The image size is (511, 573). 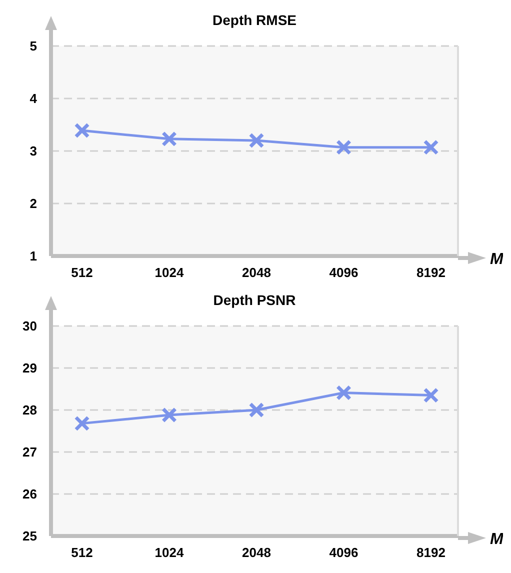 What do you see at coordinates (29, 452) in the screenshot?
I see `y-tick-label: 27` at bounding box center [29, 452].